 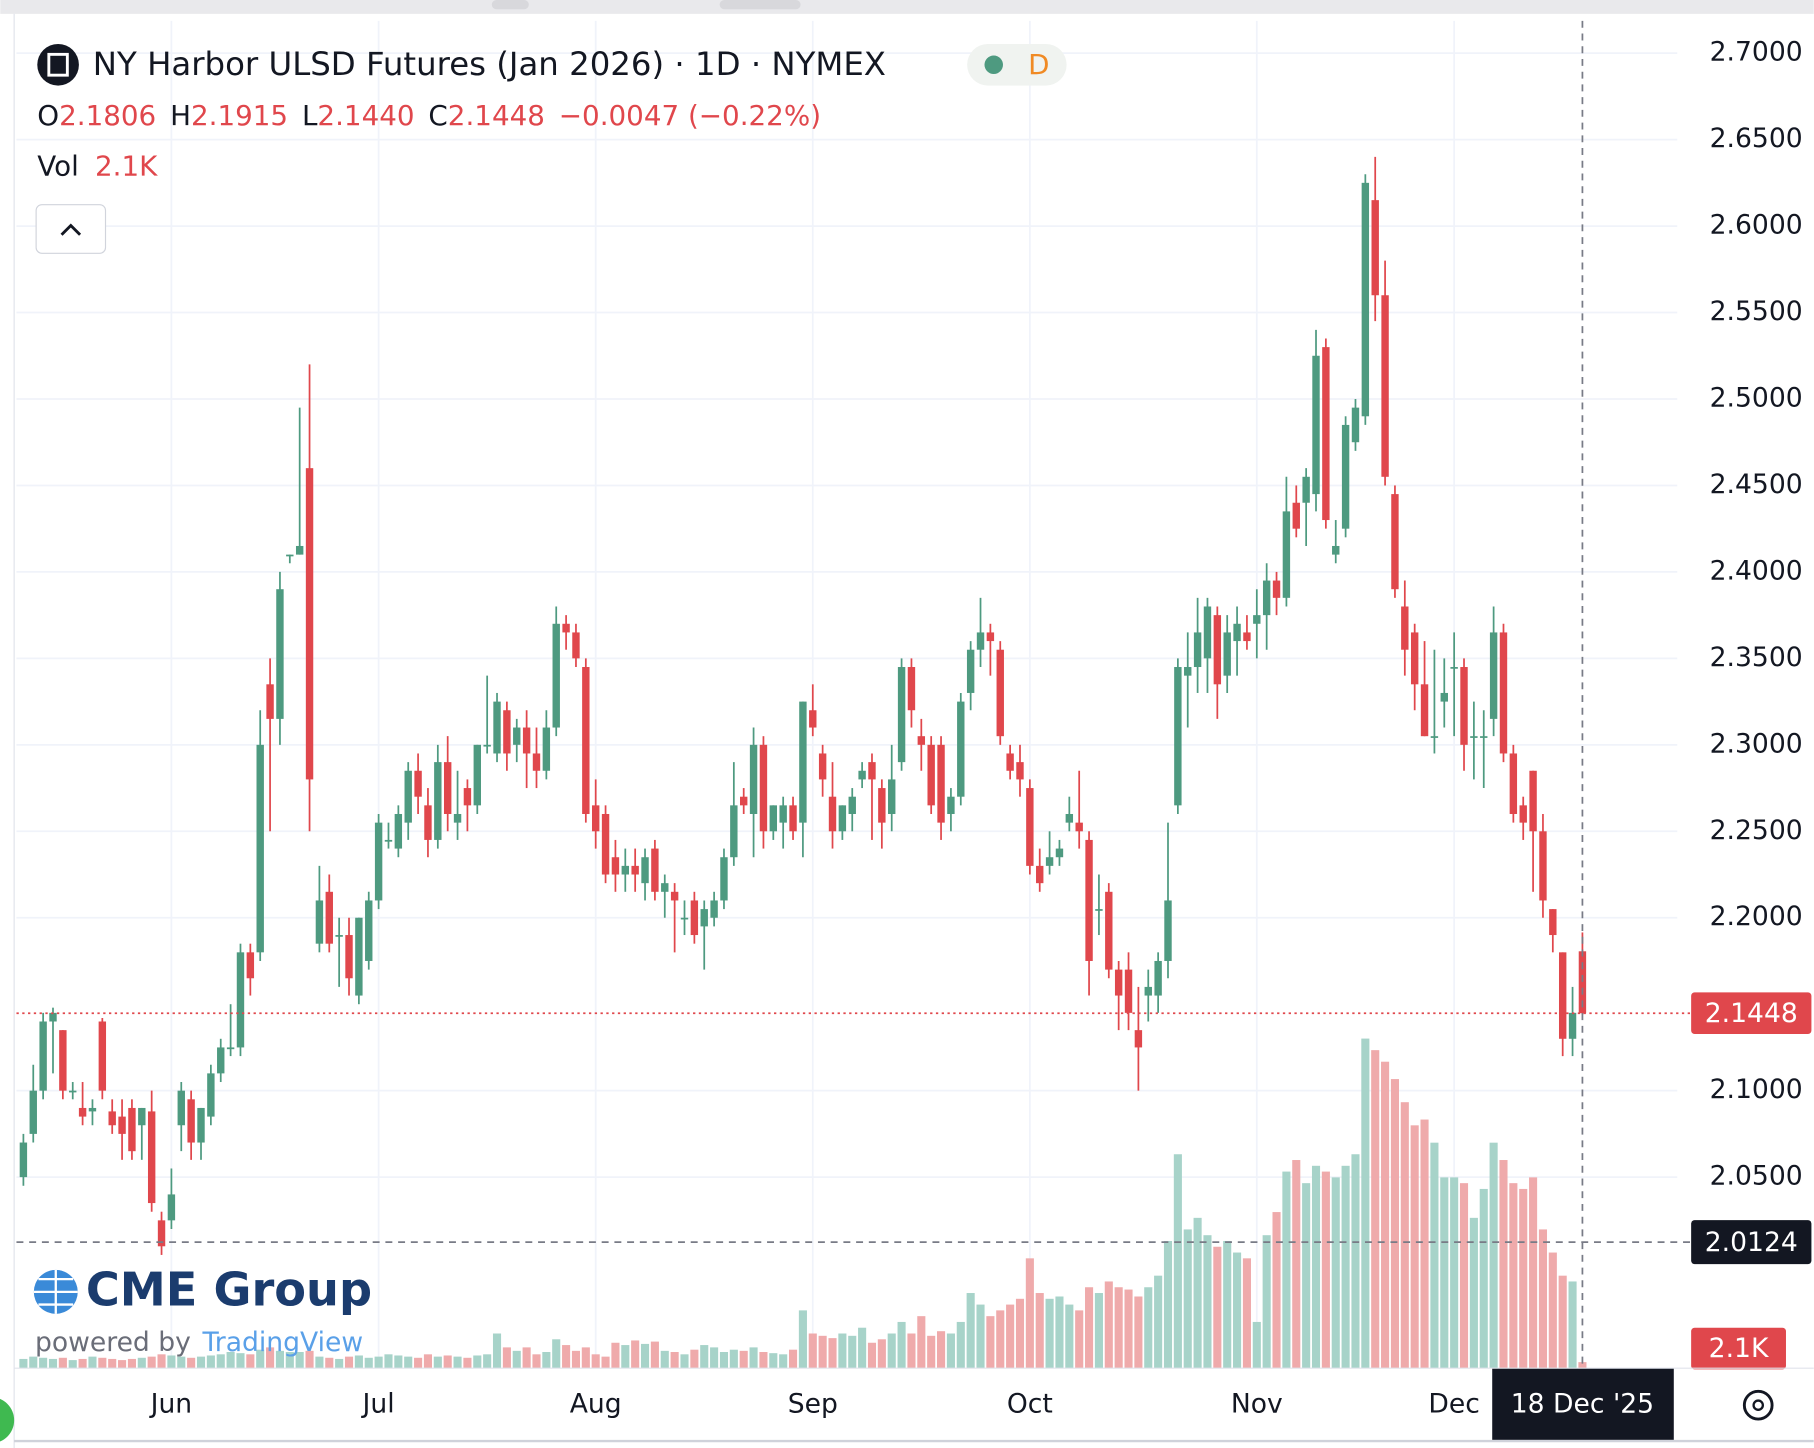 What do you see at coordinates (1756, 570) in the screenshot?
I see `y-tick-label: 2.4000` at bounding box center [1756, 570].